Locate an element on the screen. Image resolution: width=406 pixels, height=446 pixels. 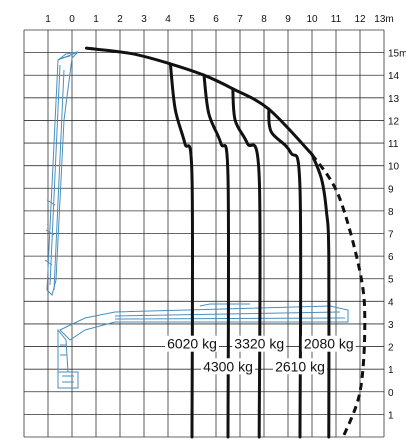
y-tick-label: 7 is located at coordinates (391, 235).